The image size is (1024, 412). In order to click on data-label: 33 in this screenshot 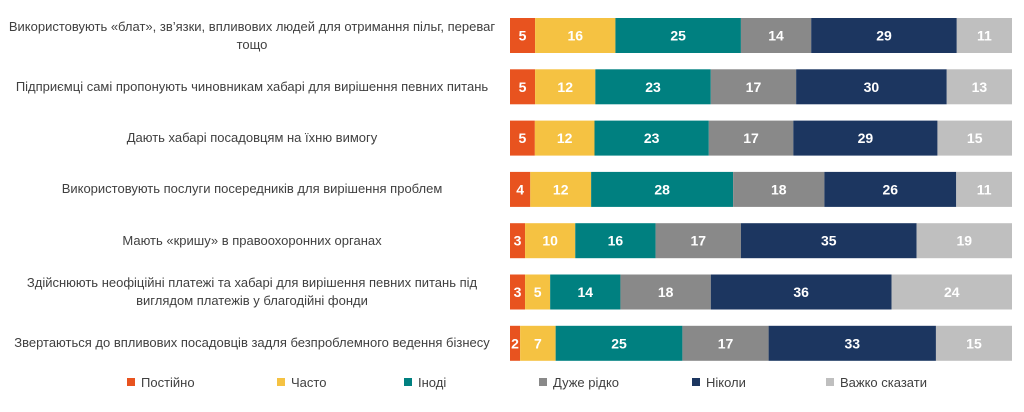, I will do `click(852, 343)`.